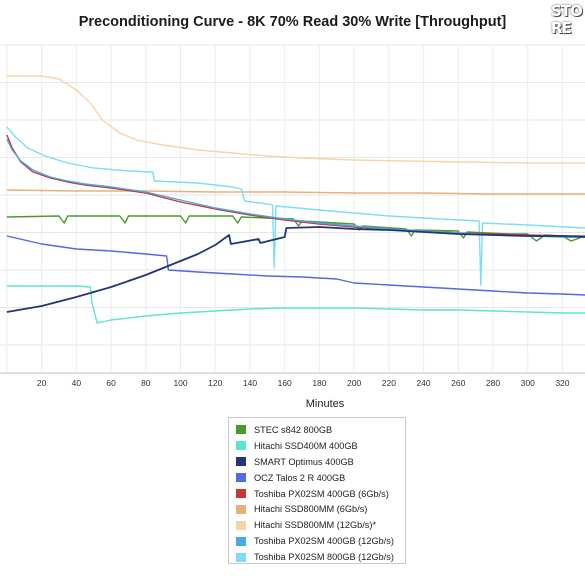 The image size is (585, 585). What do you see at coordinates (180, 383) in the screenshot?
I see `x-tick-label: 100` at bounding box center [180, 383].